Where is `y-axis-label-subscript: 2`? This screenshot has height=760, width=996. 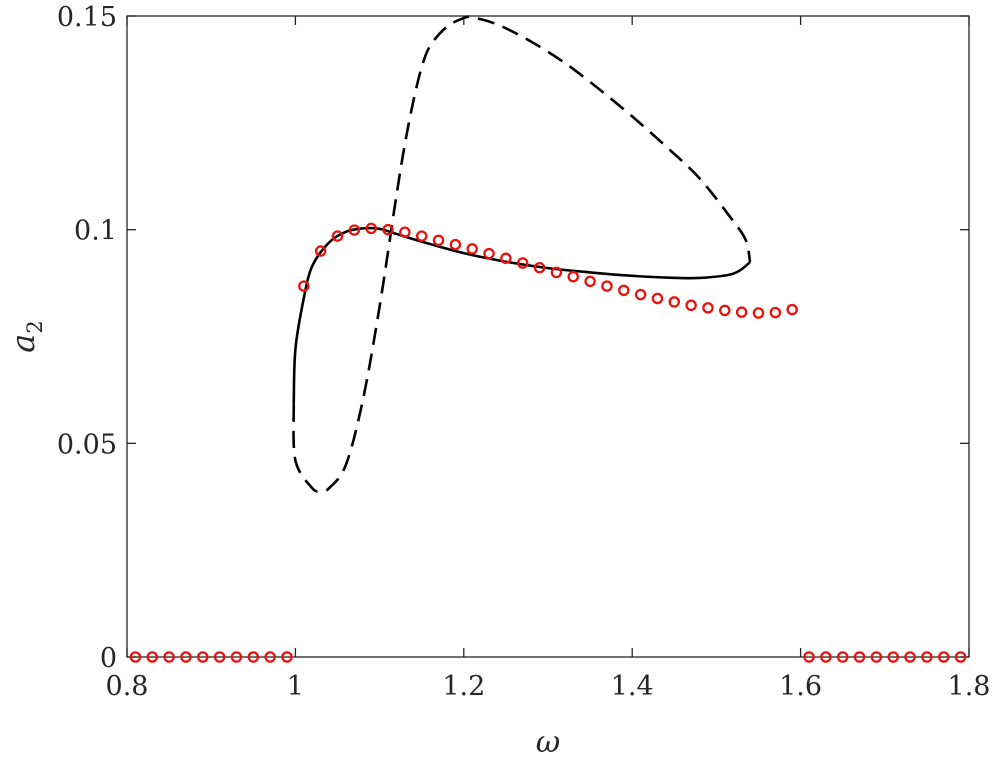
y-axis-label-subscript: 2 is located at coordinates (35, 326).